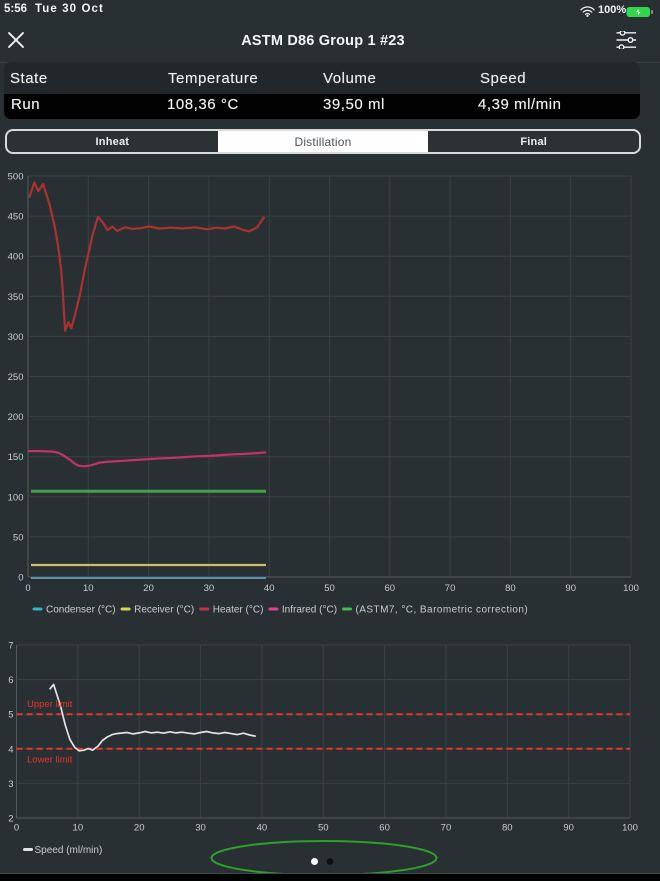 The width and height of the screenshot is (660, 881). What do you see at coordinates (81, 610) in the screenshot?
I see `svg-text: Condenser (°C)` at bounding box center [81, 610].